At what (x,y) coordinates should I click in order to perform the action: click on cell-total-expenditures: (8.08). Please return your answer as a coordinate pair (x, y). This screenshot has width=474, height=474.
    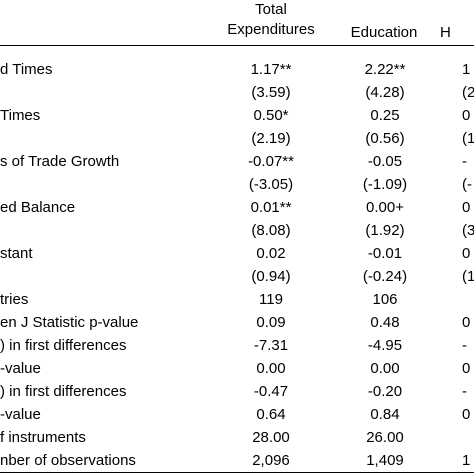
    Looking at the image, I should click on (271, 230).